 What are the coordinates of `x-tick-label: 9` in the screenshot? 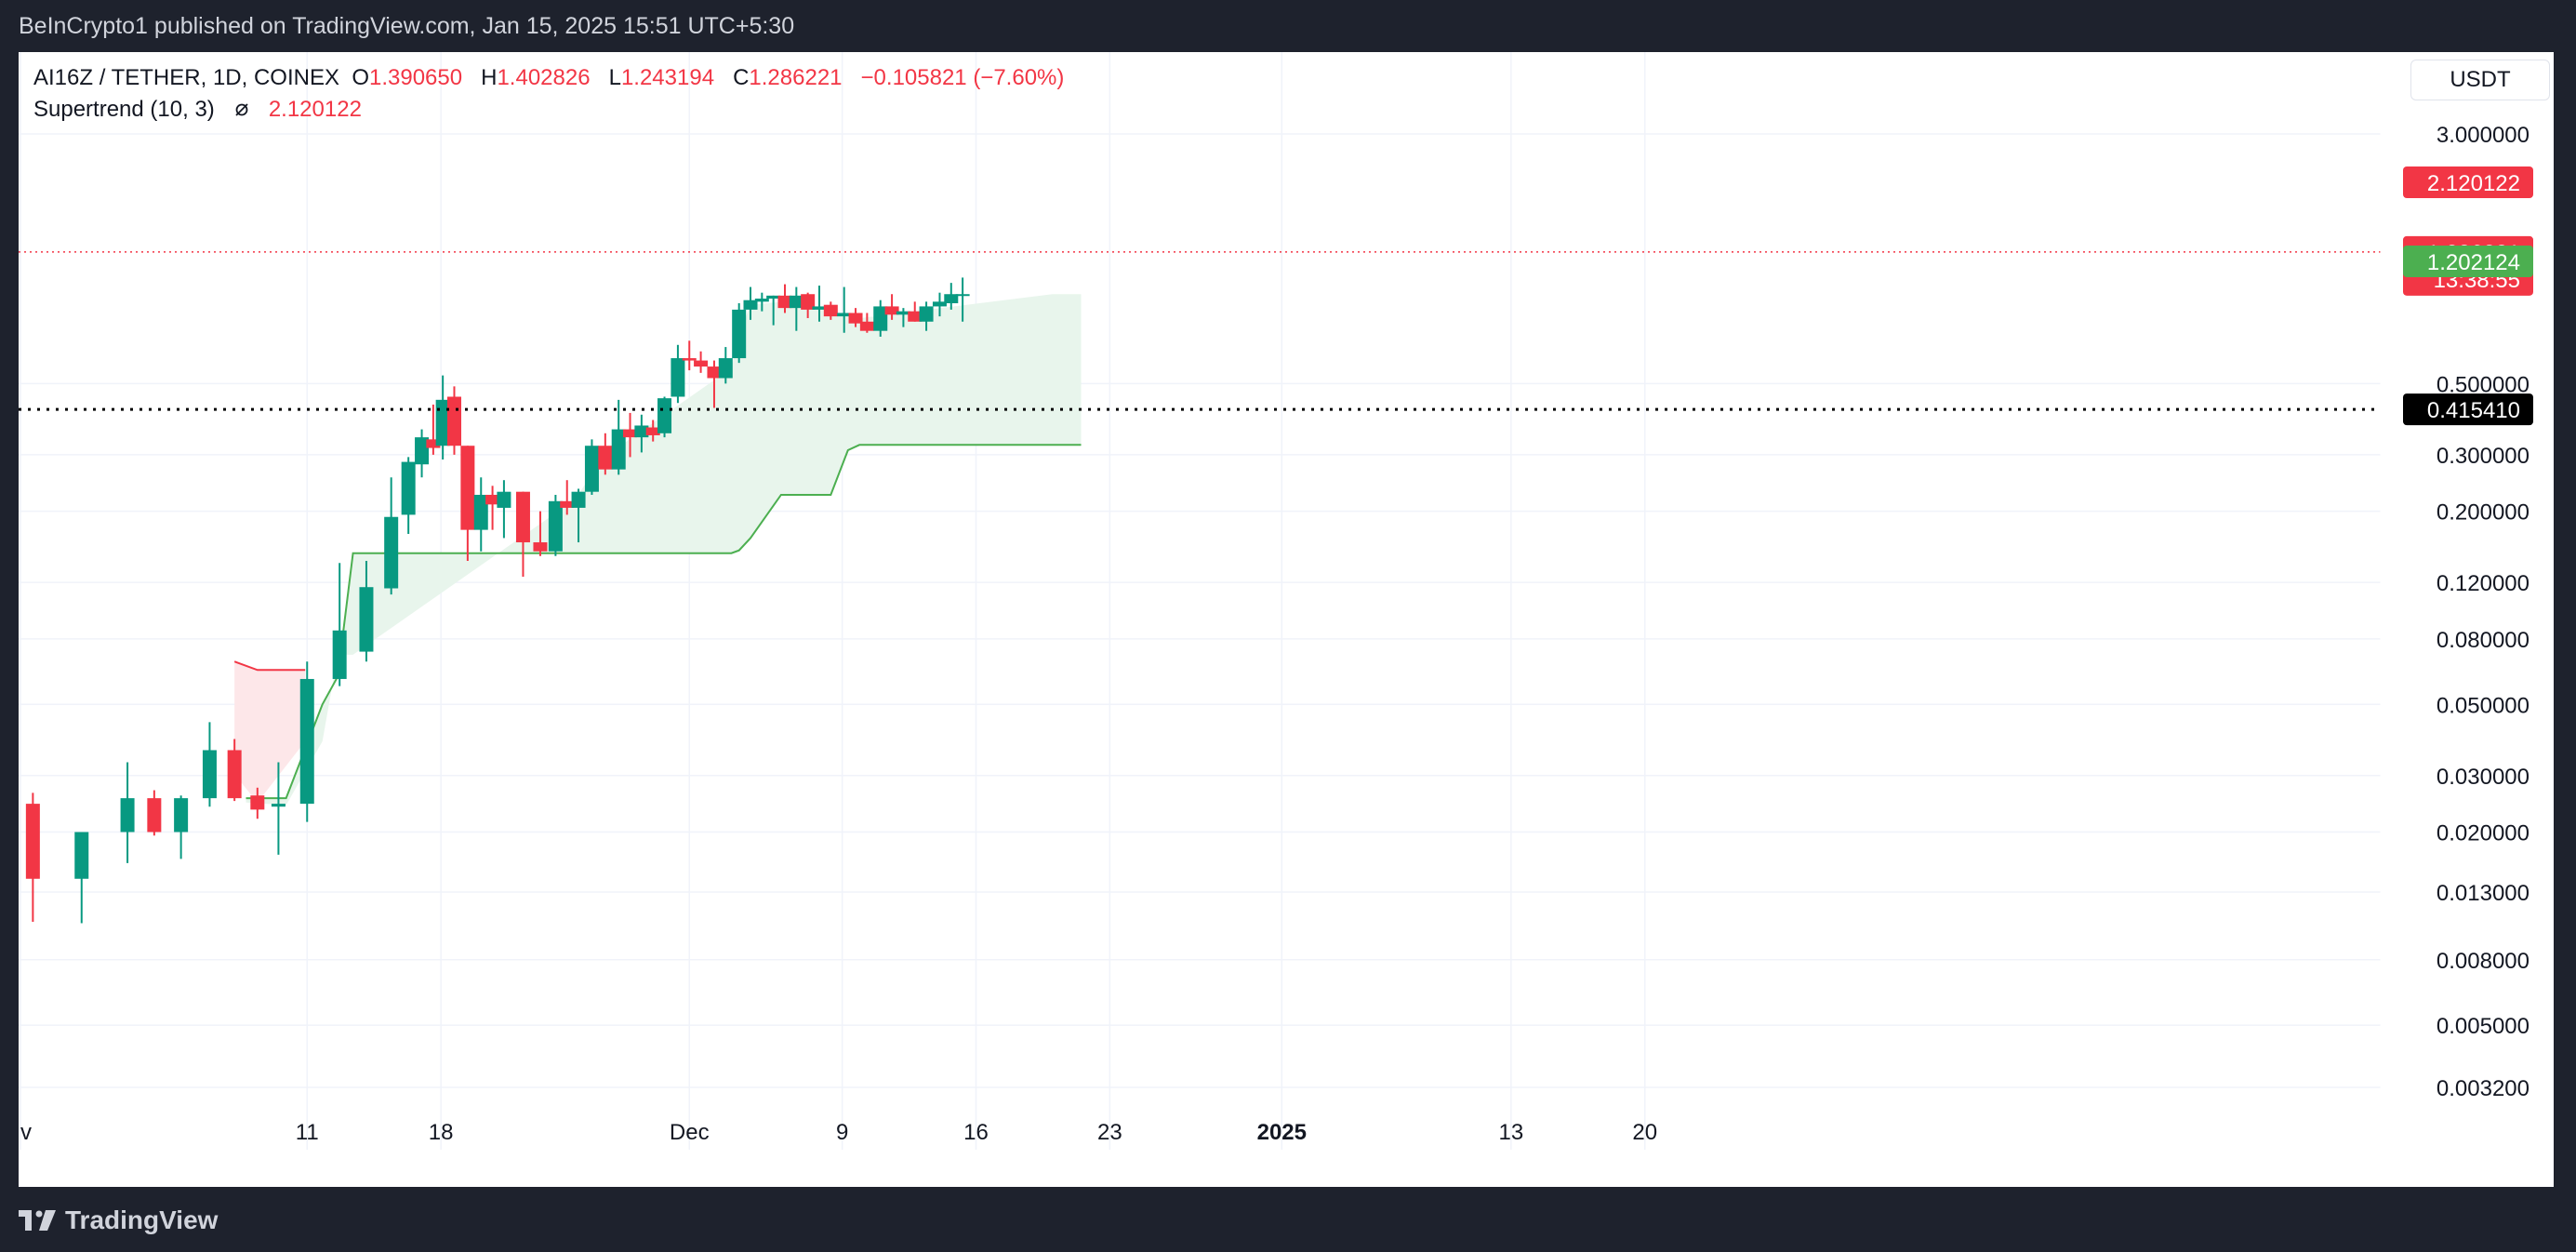 It's located at (842, 1132).